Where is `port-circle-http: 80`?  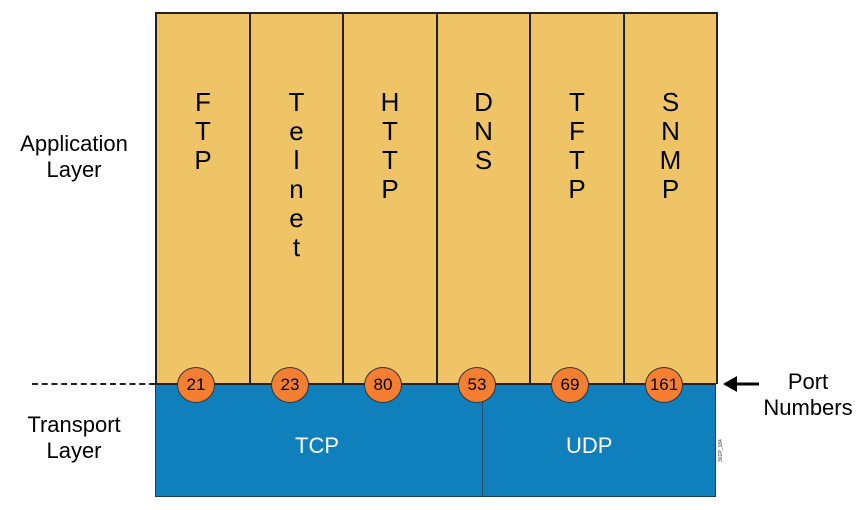 port-circle-http: 80 is located at coordinates (383, 385).